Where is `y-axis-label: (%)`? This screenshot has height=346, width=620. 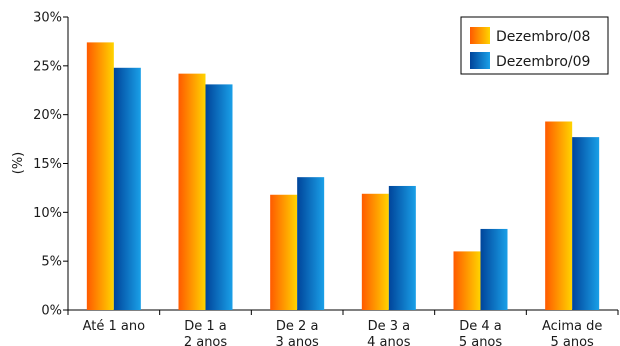
y-axis-label: (%) is located at coordinates (18, 163).